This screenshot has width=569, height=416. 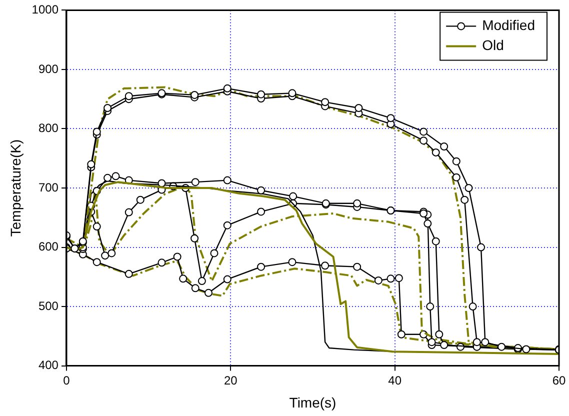 What do you see at coordinates (48, 187) in the screenshot?
I see `y-tick-label: 700` at bounding box center [48, 187].